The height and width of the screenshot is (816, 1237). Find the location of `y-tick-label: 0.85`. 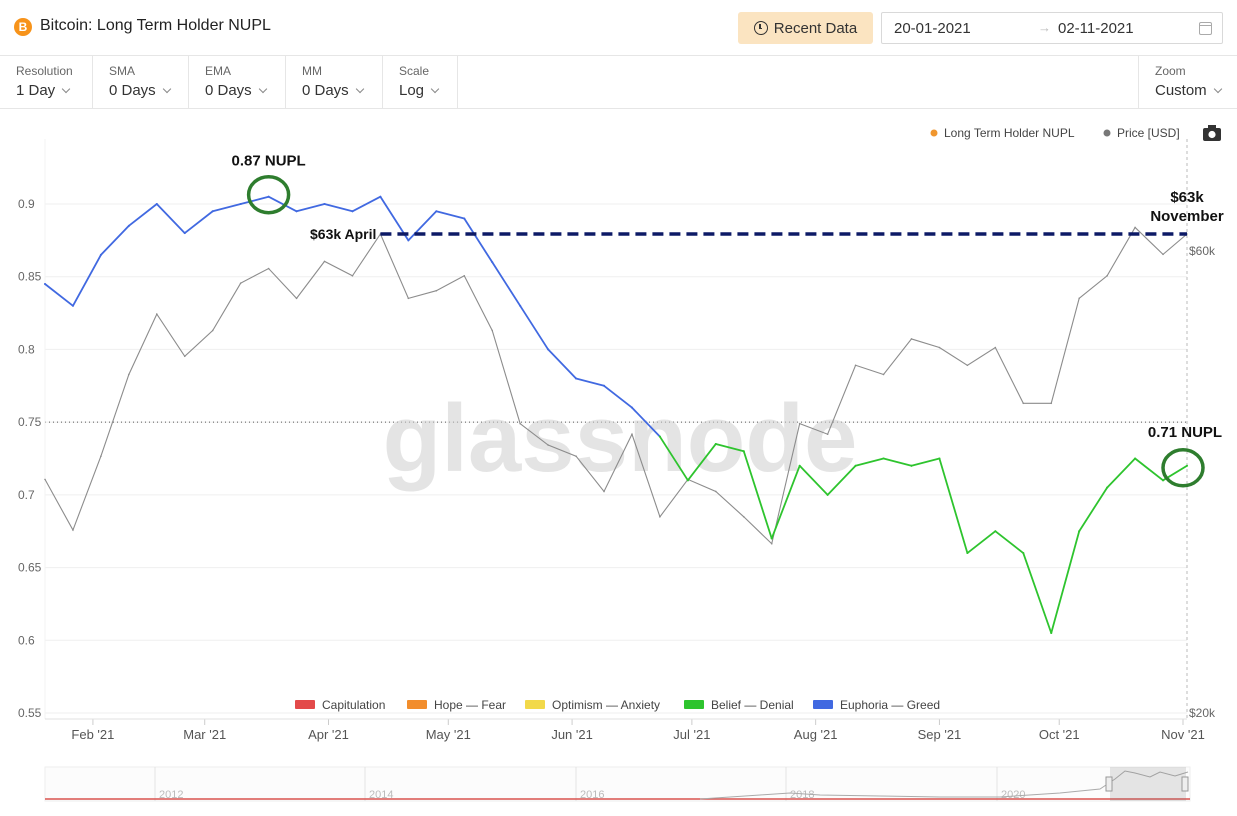

y-tick-label: 0.85 is located at coordinates (30, 277).